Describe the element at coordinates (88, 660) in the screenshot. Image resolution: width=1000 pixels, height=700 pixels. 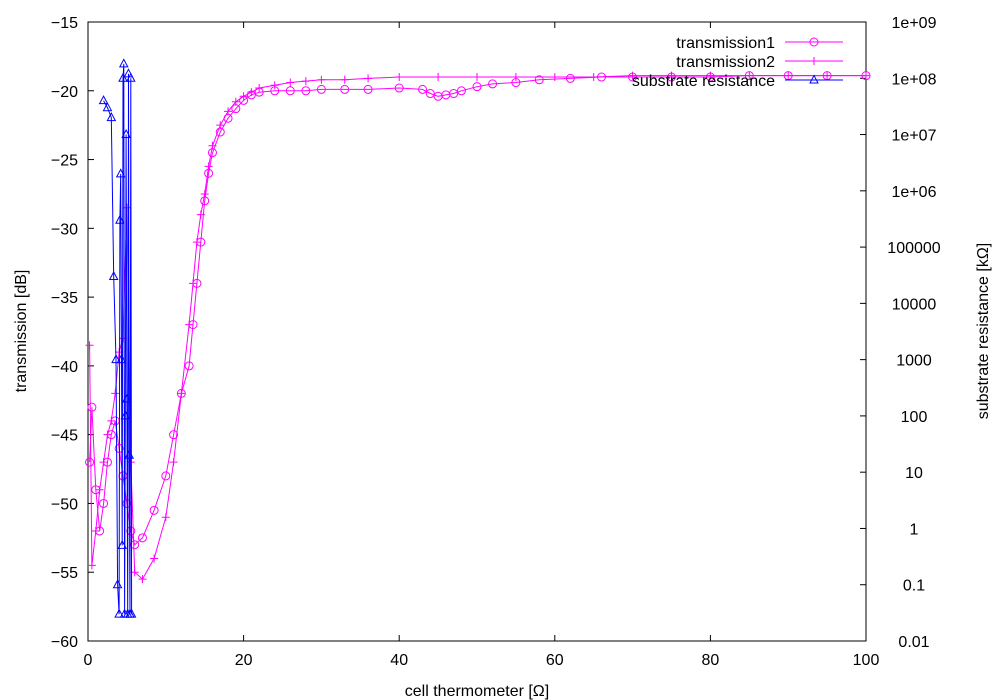
I see `x-tick-label: 0` at that location.